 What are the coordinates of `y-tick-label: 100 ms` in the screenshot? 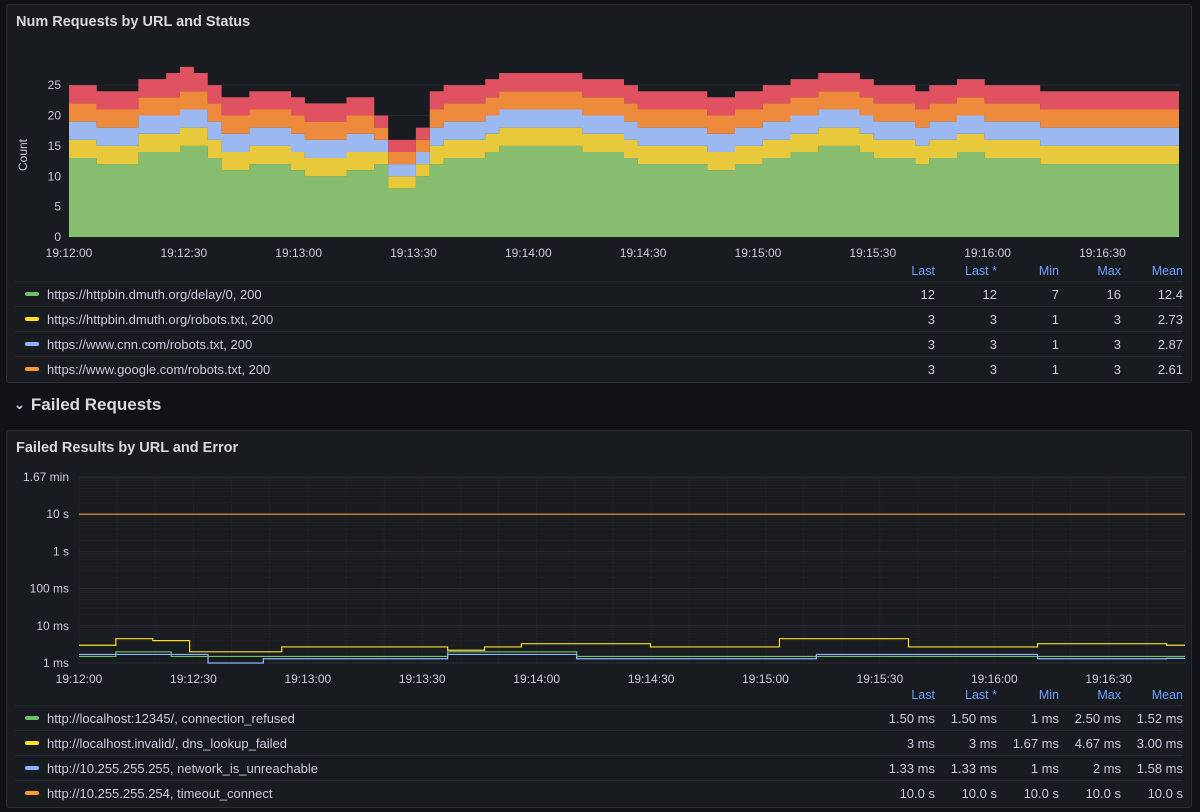 It's located at (49, 589).